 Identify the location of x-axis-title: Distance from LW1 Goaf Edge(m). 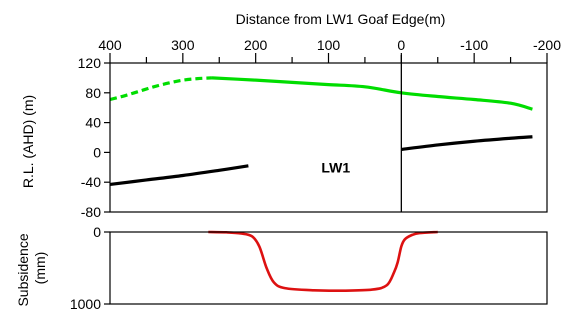
(341, 19).